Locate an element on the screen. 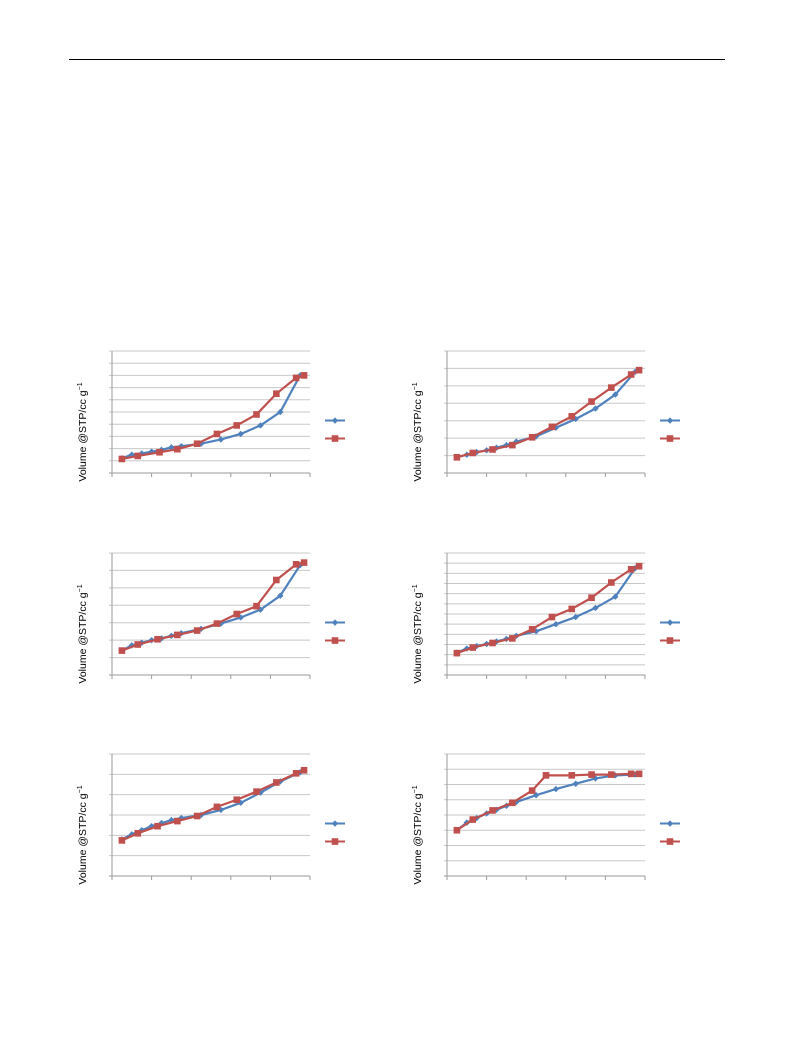  header-rule is located at coordinates (397, 59).